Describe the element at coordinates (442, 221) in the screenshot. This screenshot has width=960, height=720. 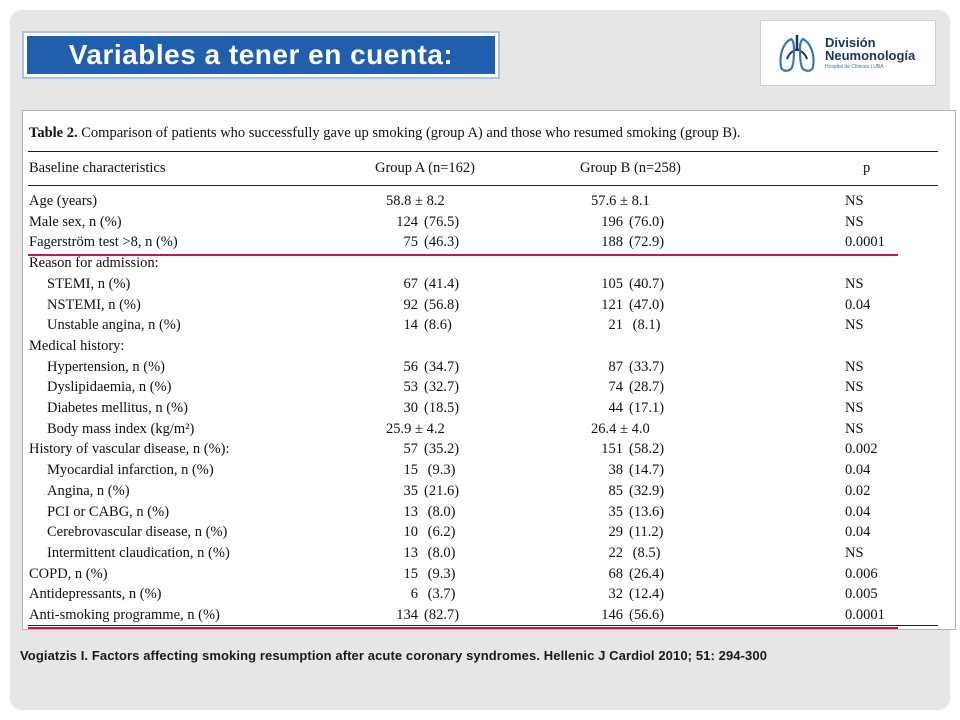
I see `group-a-percent: (76.5)` at that location.